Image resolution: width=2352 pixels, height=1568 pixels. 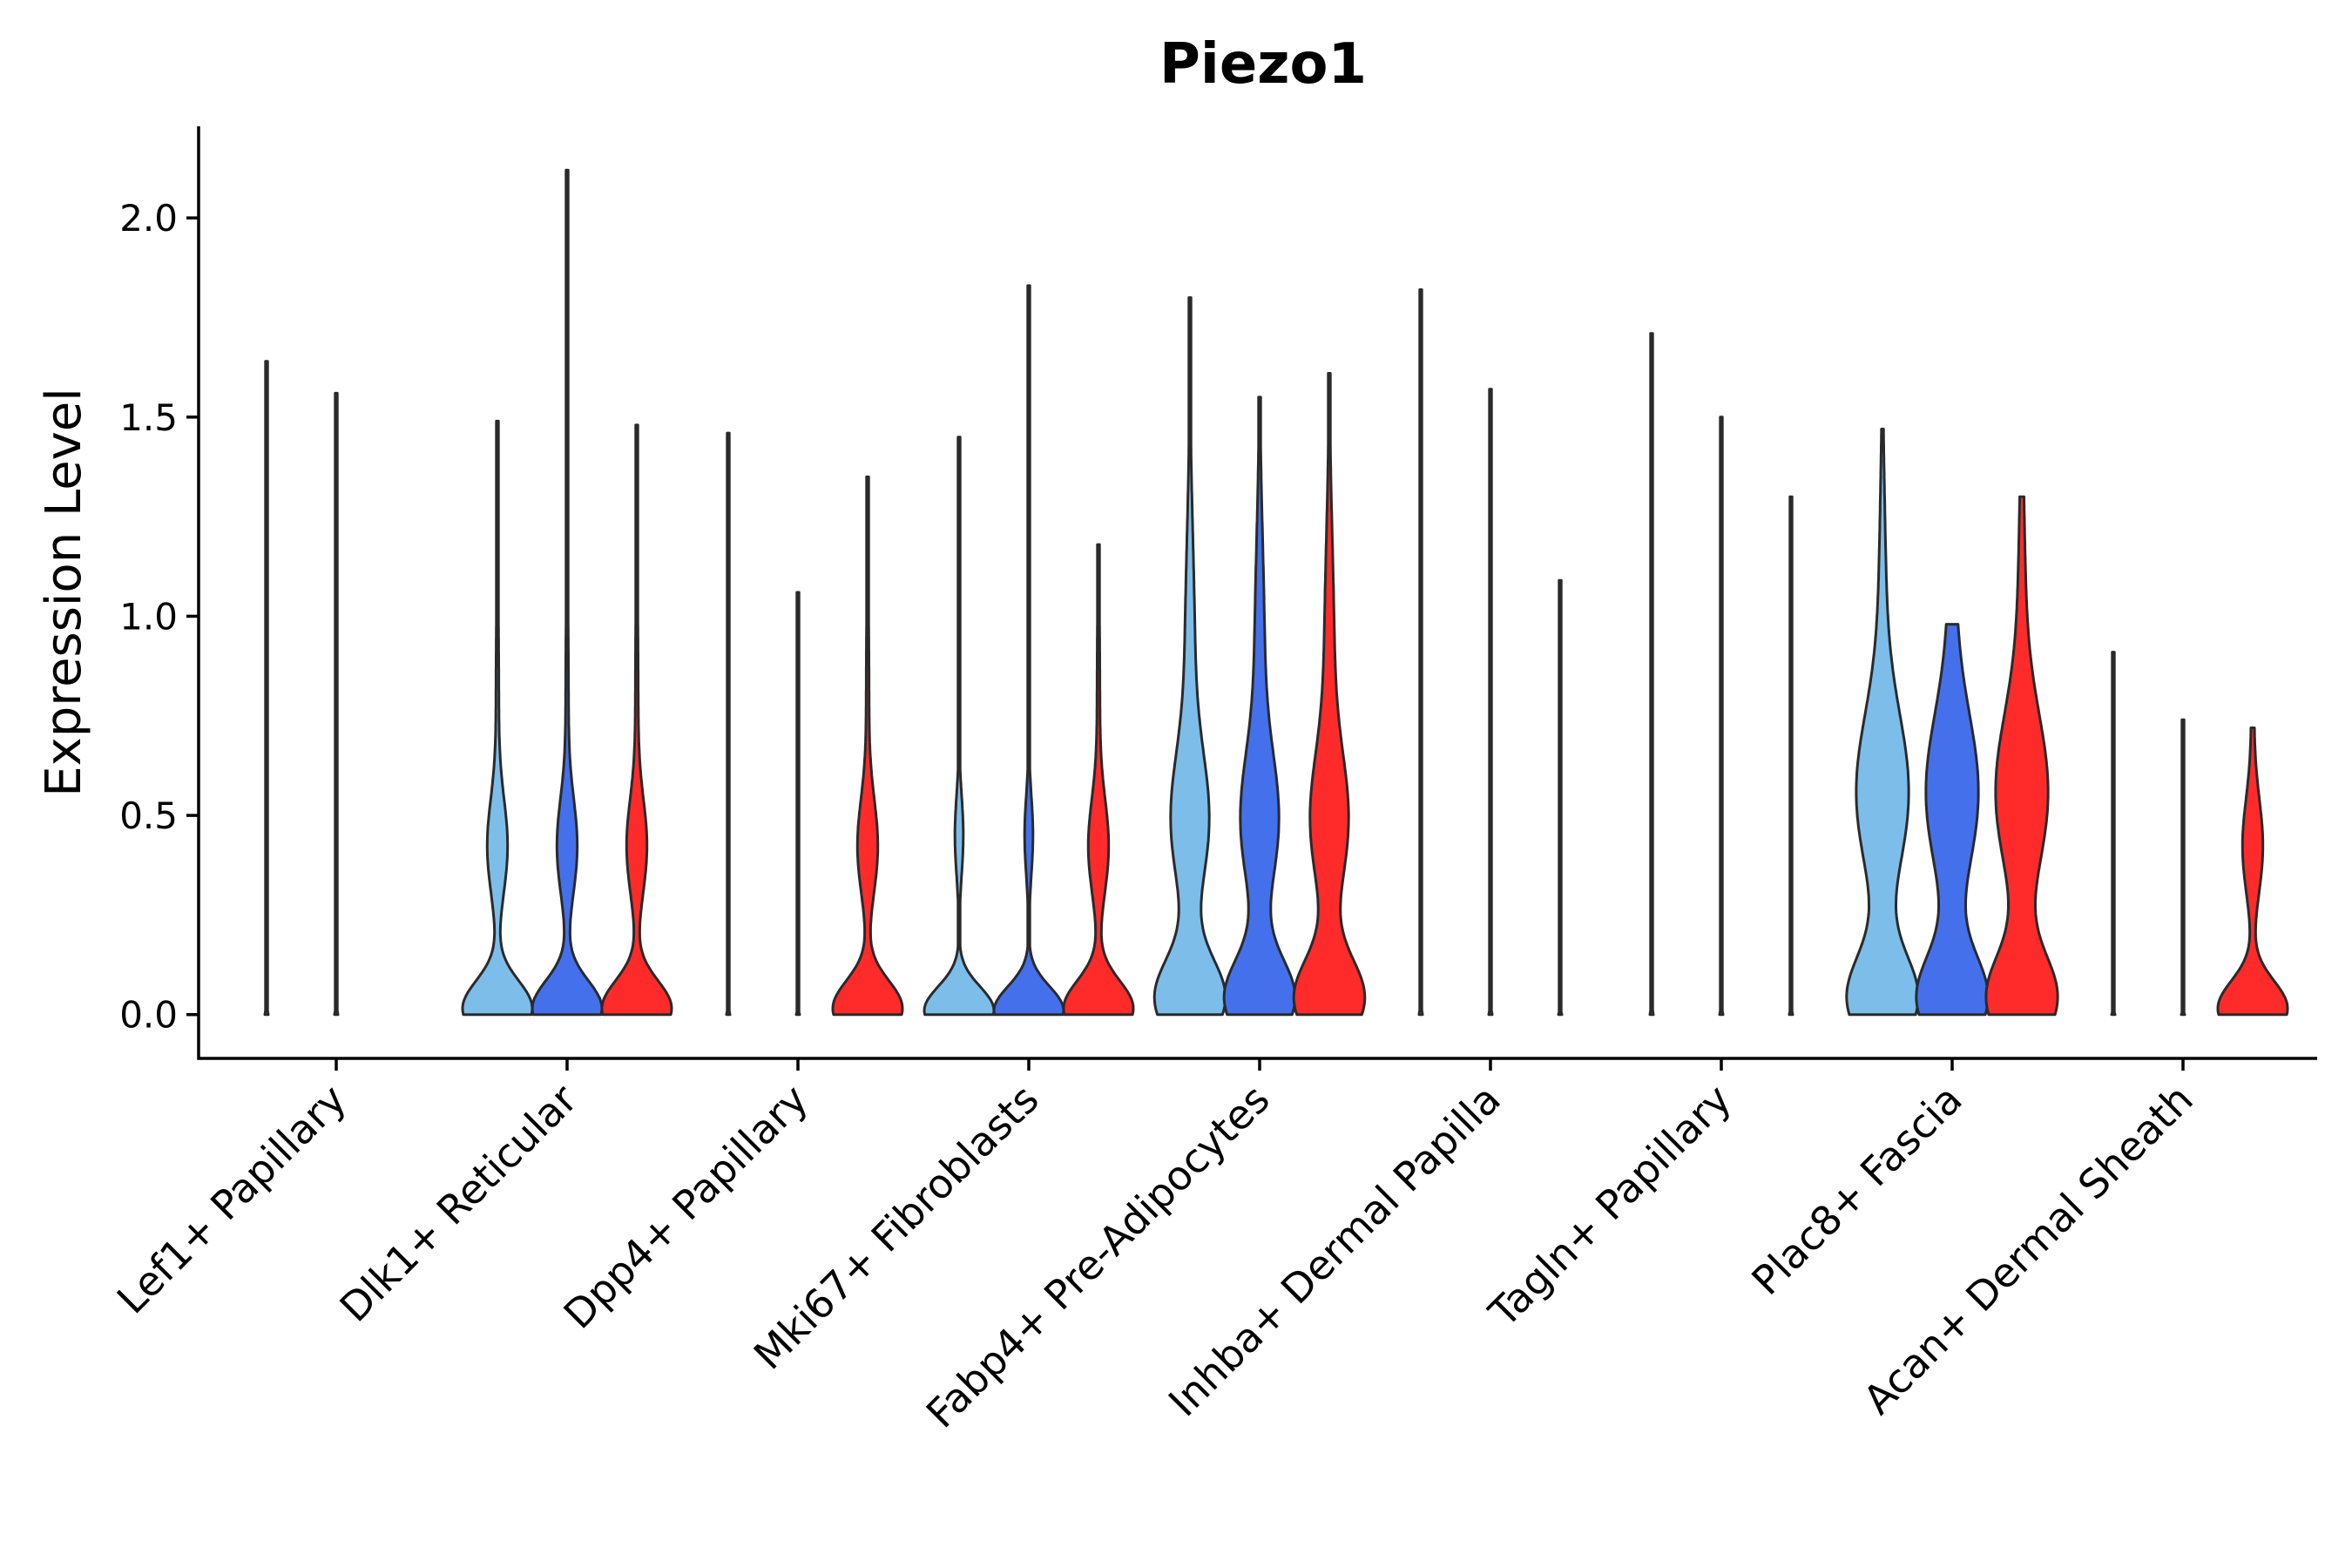 I want to click on x-tick-label: Dpp4+ Papillary, so click(x=686, y=1207).